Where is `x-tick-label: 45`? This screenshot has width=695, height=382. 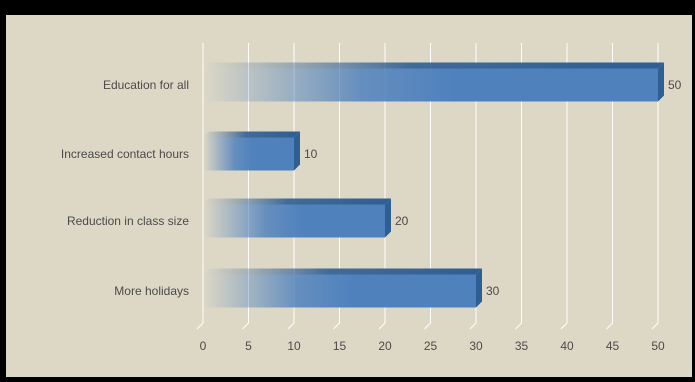 x-tick-label: 45 is located at coordinates (613, 346).